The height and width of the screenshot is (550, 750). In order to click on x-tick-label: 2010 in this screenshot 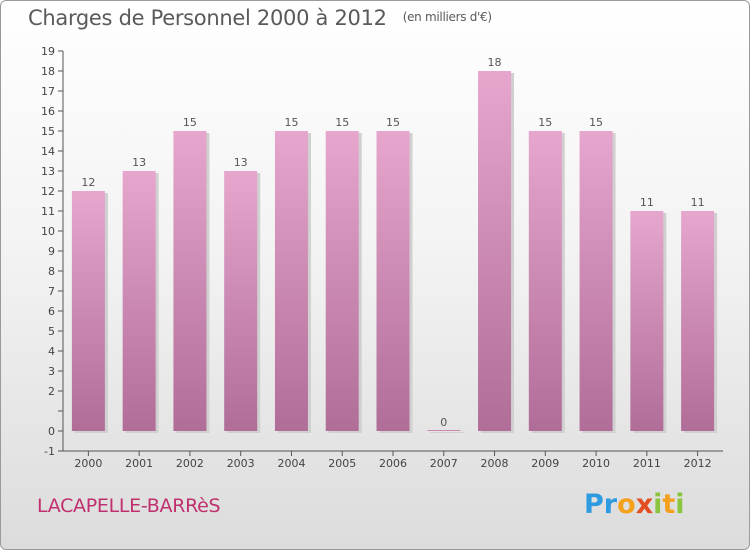, I will do `click(596, 463)`.